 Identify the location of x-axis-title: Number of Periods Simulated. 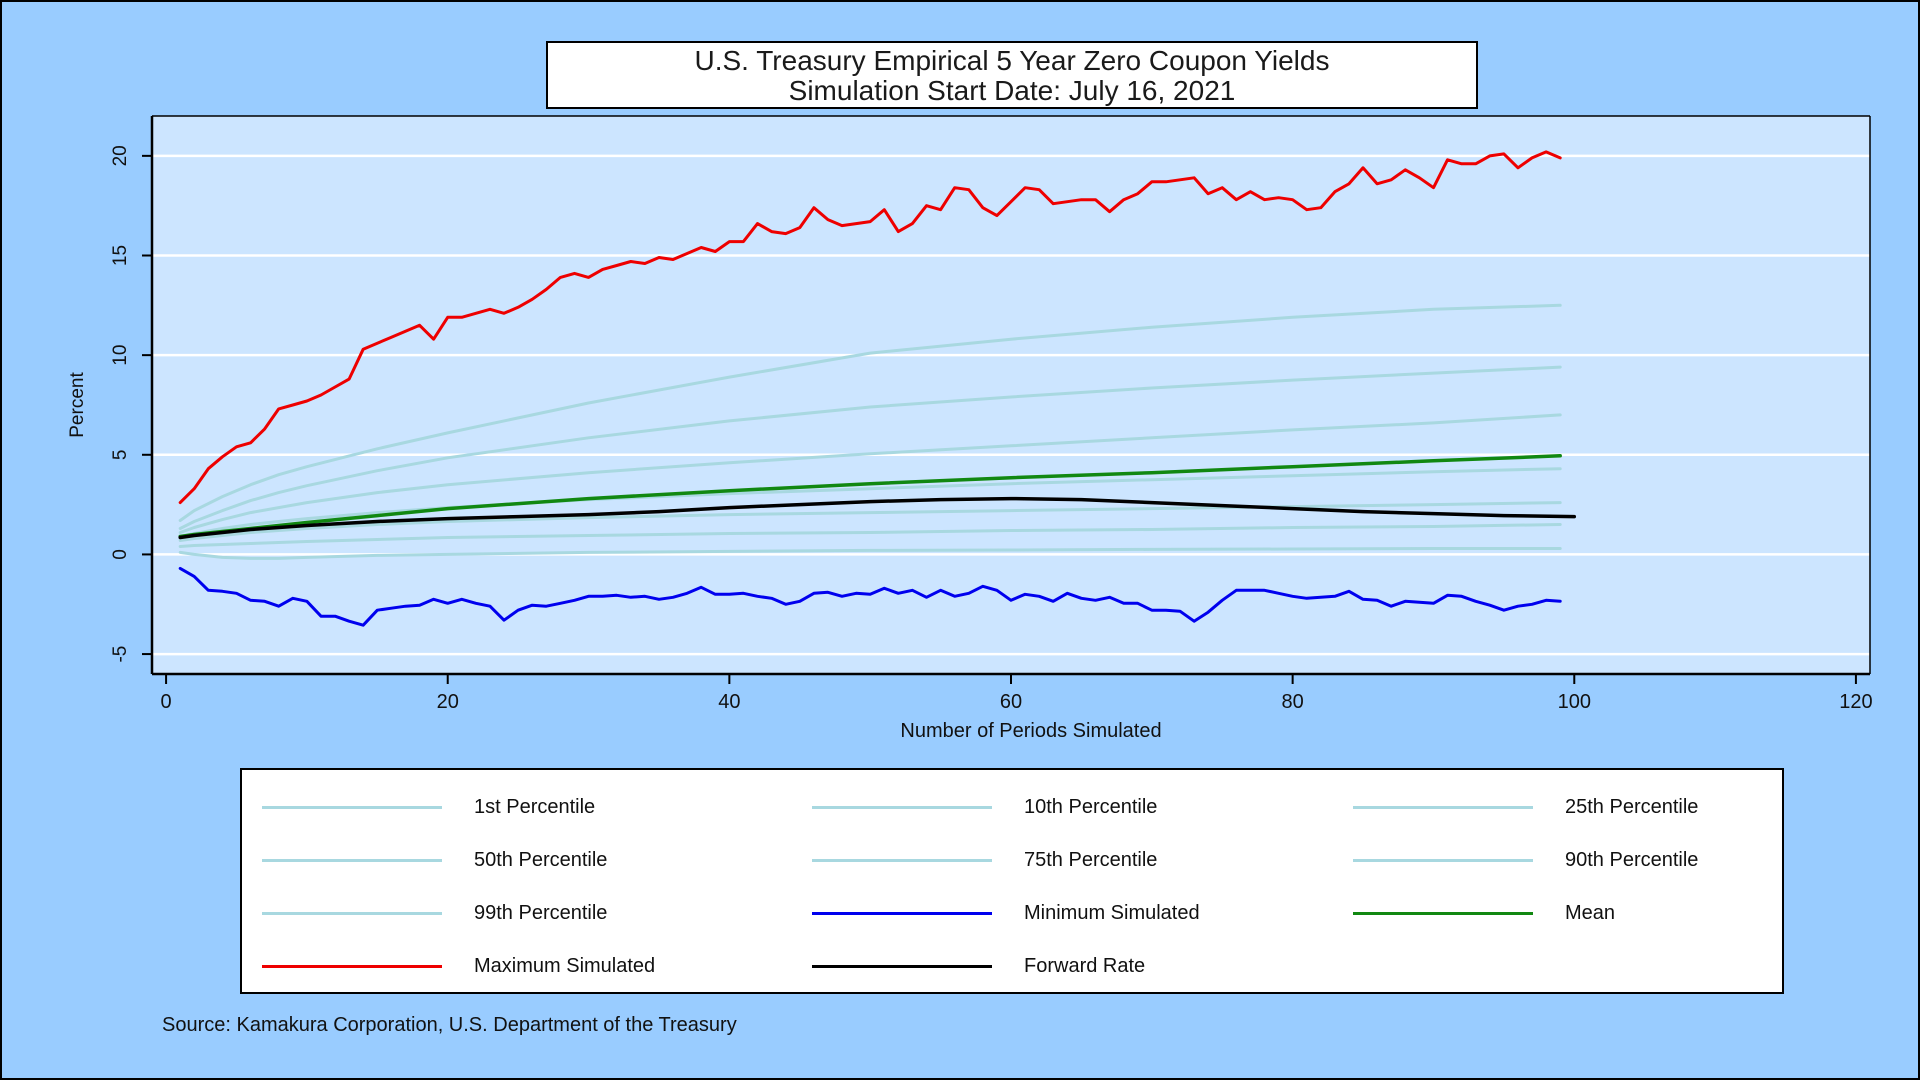
(1030, 731).